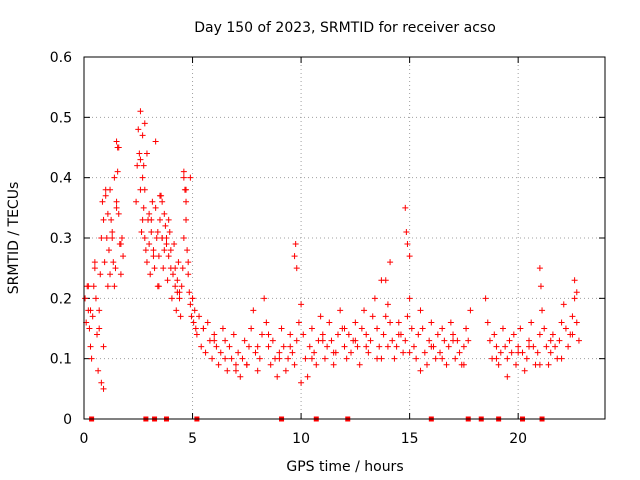  I want to click on x-axis-label: GPS time / hours, so click(344, 467).